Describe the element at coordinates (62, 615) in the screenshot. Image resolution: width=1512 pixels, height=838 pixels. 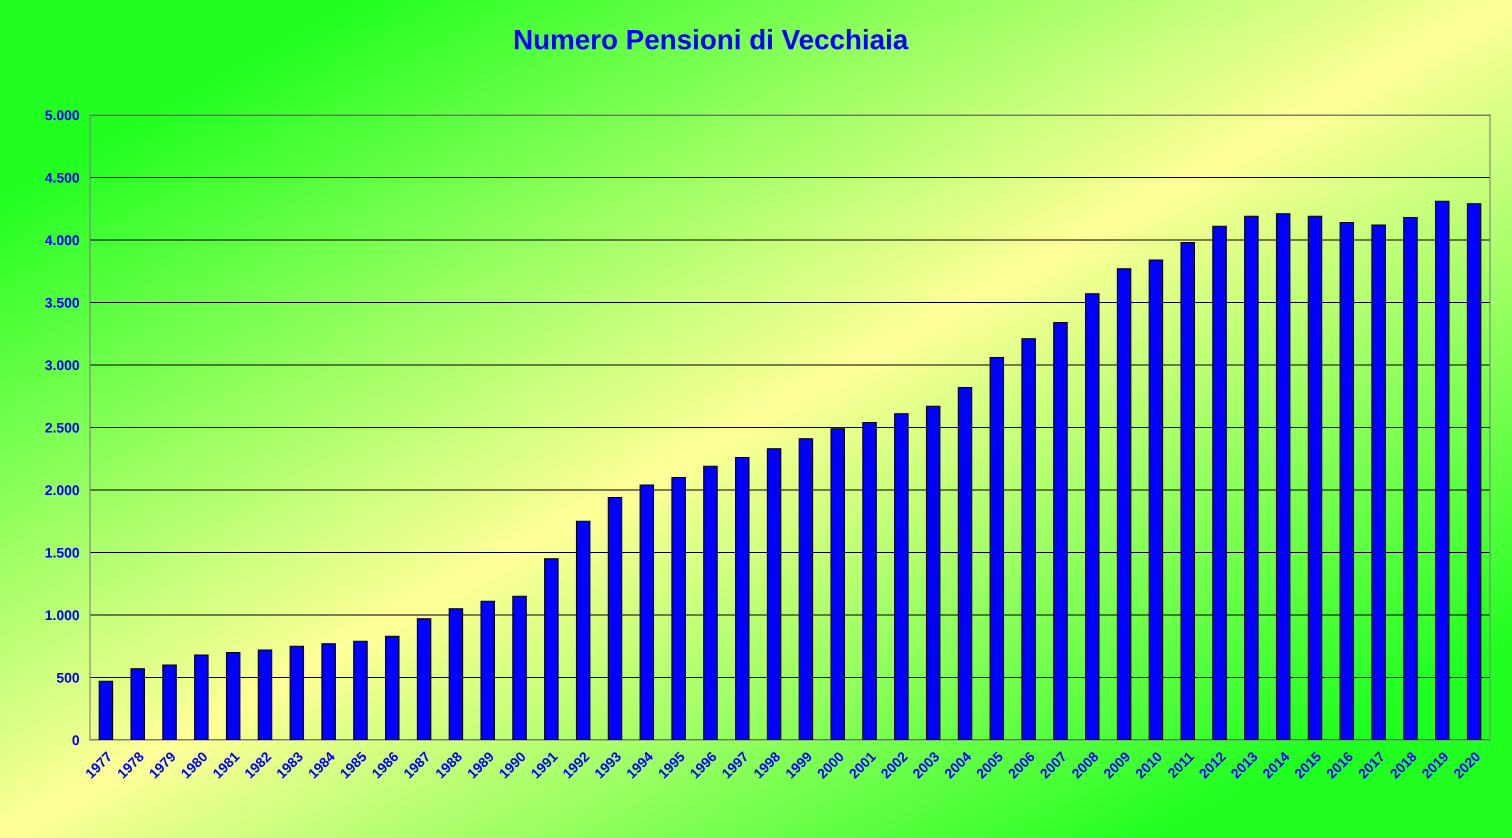
I see `y-tick-label: 1.000` at that location.